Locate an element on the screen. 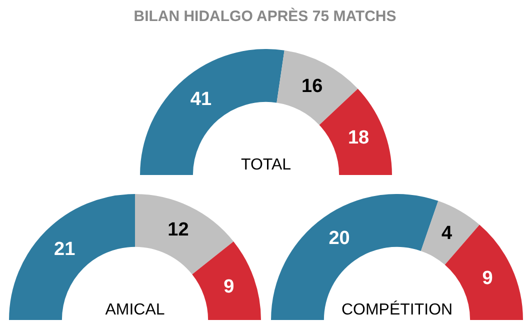 The height and width of the screenshot is (331, 530). chart-title: BILAN HIDALGO APRÈS 75 MATCHS is located at coordinates (265, 16).